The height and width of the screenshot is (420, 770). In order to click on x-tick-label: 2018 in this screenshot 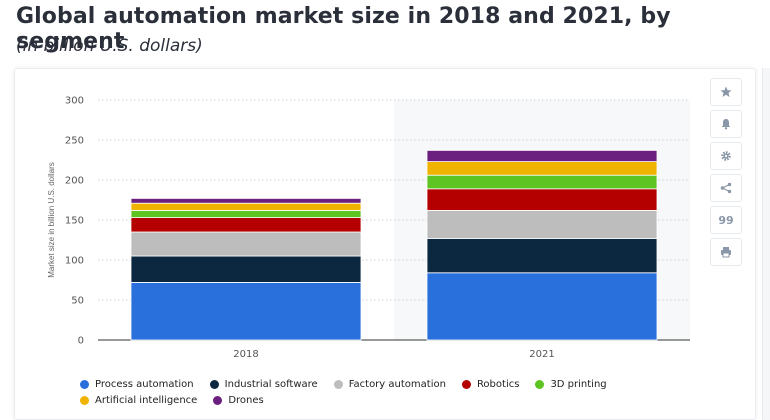, I will do `click(245, 354)`.